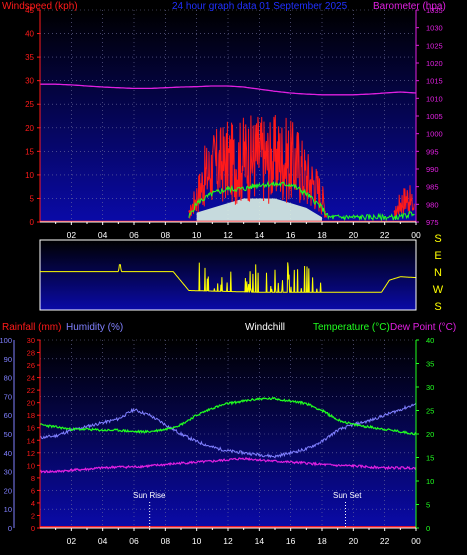 This screenshot has width=467, height=555. What do you see at coordinates (430, 458) in the screenshot?
I see `temp-tick-label: 15` at bounding box center [430, 458].